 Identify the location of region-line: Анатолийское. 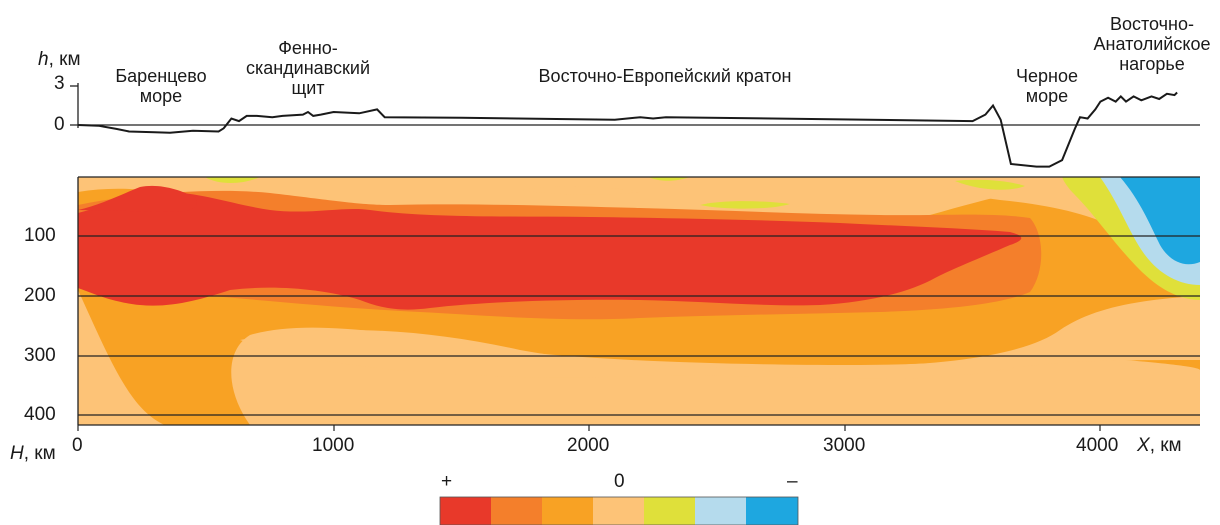
(1152, 44).